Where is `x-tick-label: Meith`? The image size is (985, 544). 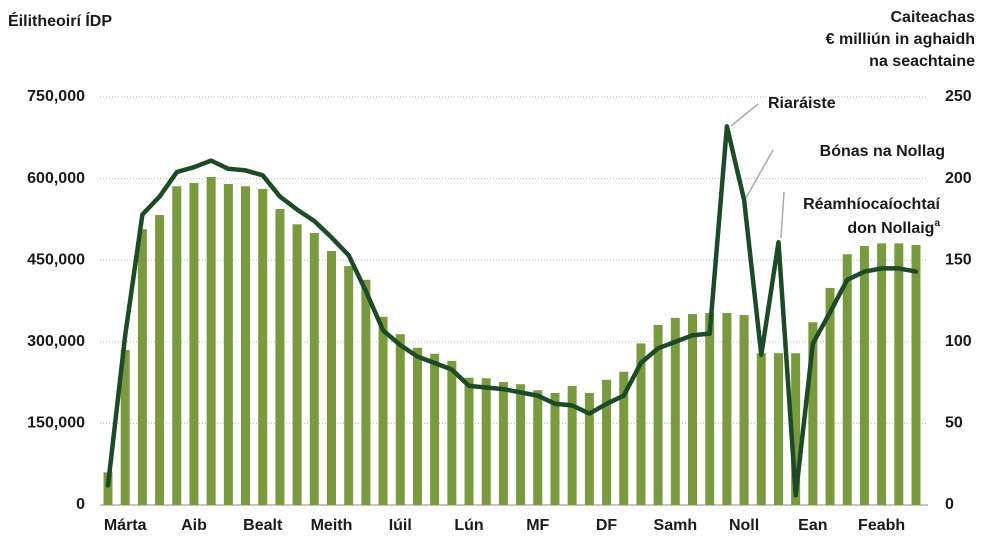 x-tick-label: Meith is located at coordinates (332, 525).